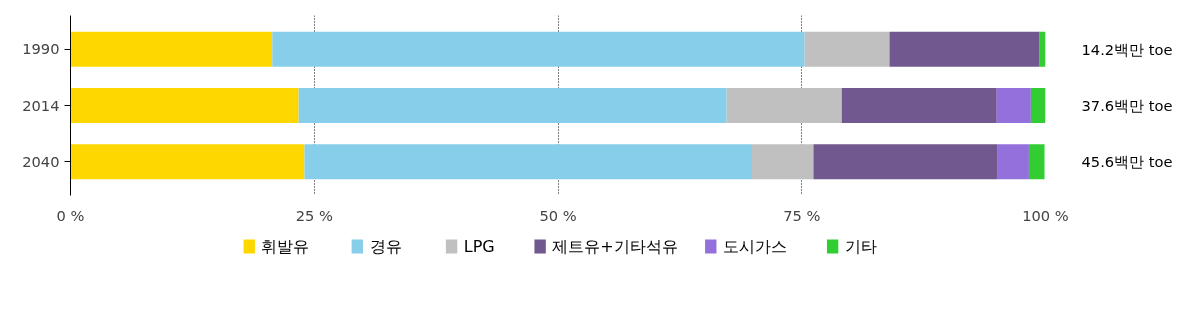  What do you see at coordinates (385, 246) in the screenshot?
I see `legend-label: 경유` at bounding box center [385, 246].